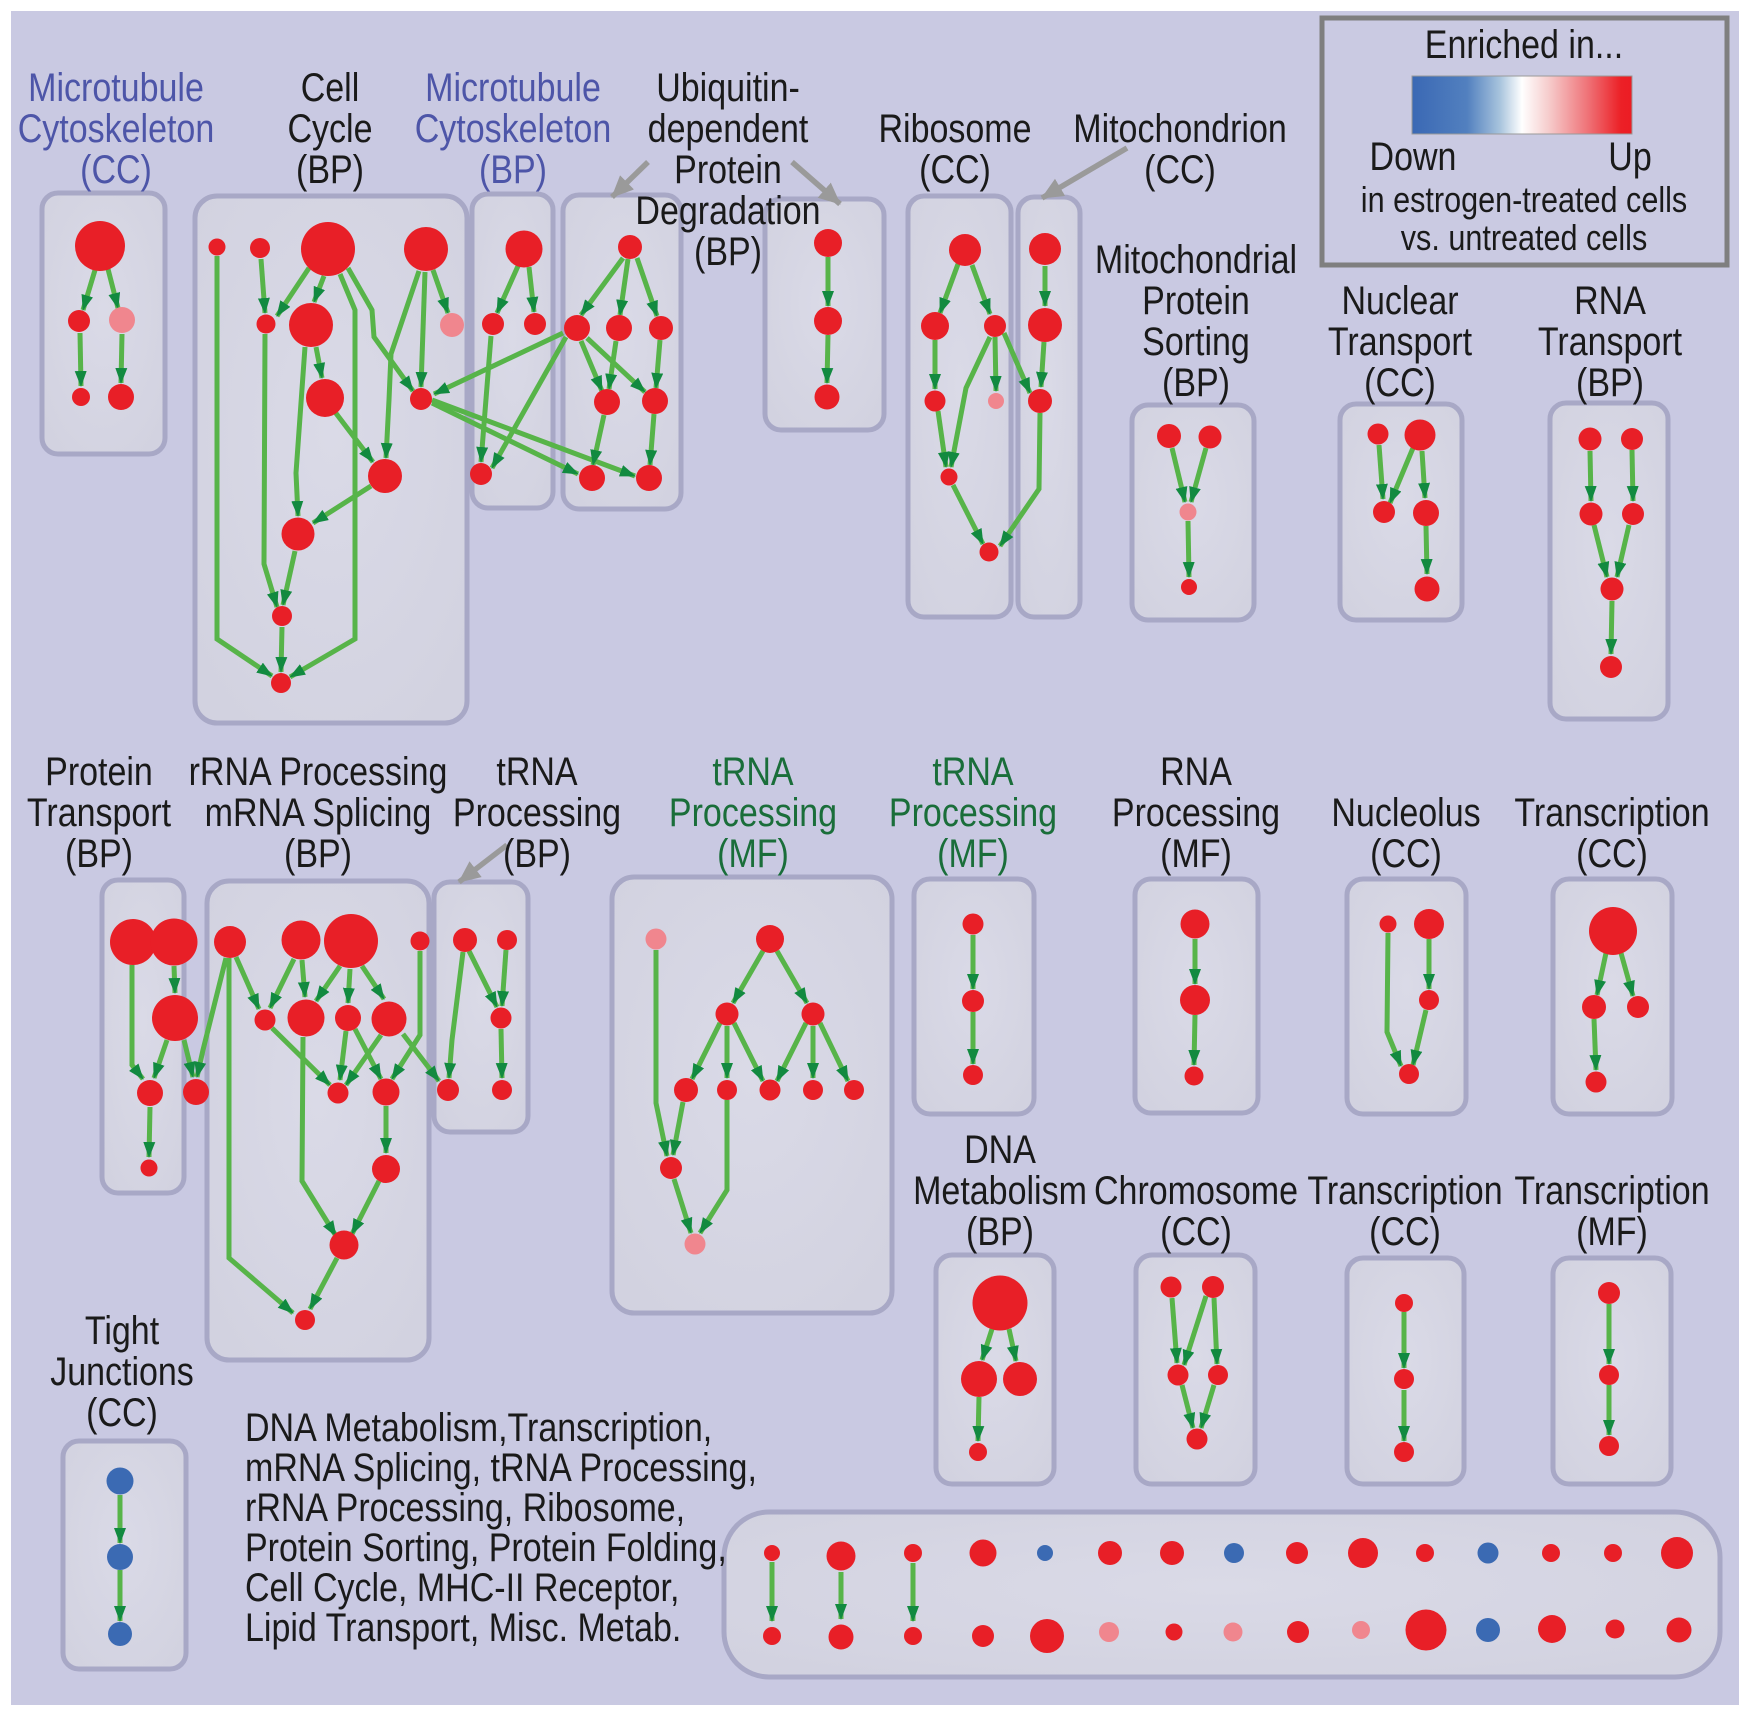  What do you see at coordinates (478, 1426) in the screenshot?
I see `svg-text: DNA Metabolism,Transcription,` at bounding box center [478, 1426].